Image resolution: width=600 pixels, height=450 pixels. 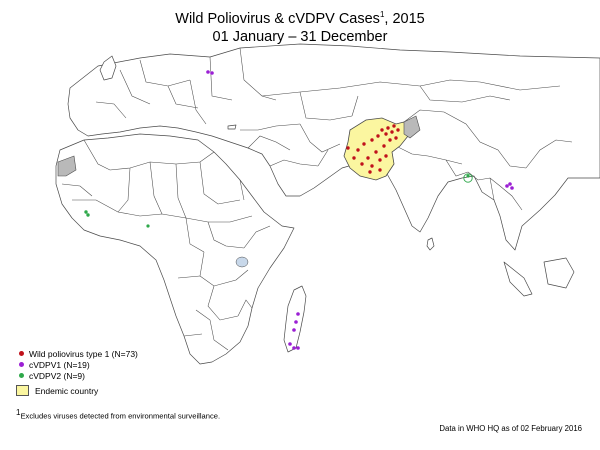 I want to click on data-source-credit: Data in WHO HQ as of 02 February 2016, so click(x=510, y=428).